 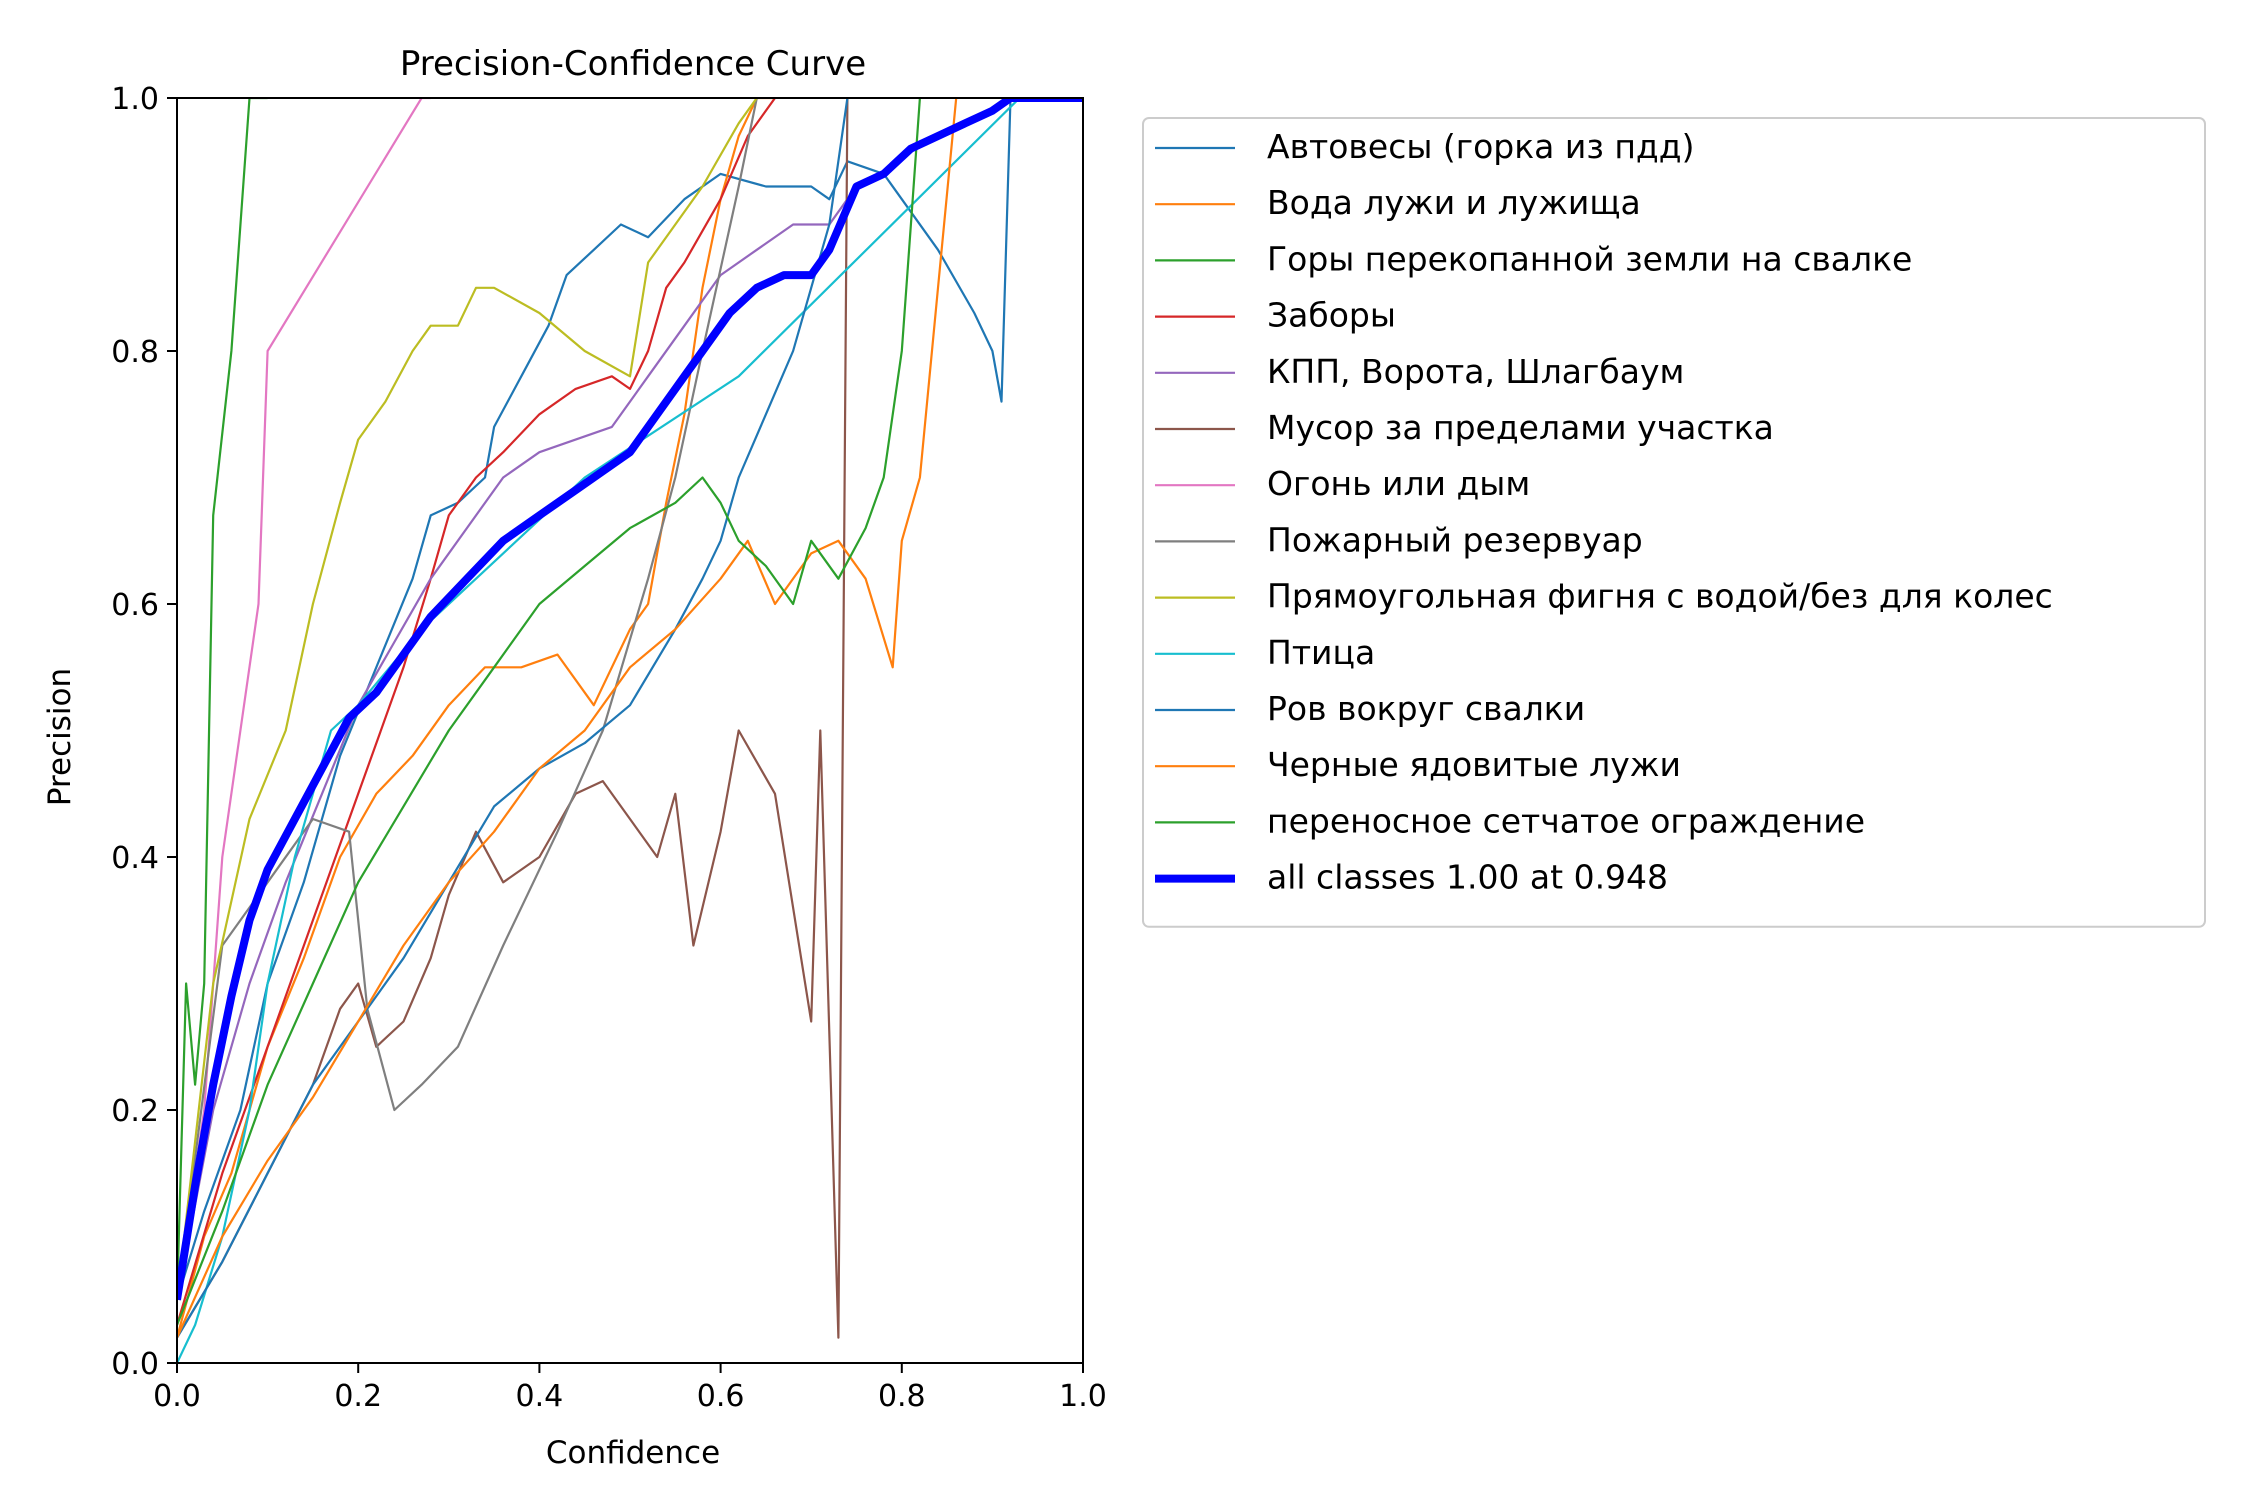 What do you see at coordinates (1426, 708) in the screenshot?
I see `legend-entry: Ров вокруг свалки` at bounding box center [1426, 708].